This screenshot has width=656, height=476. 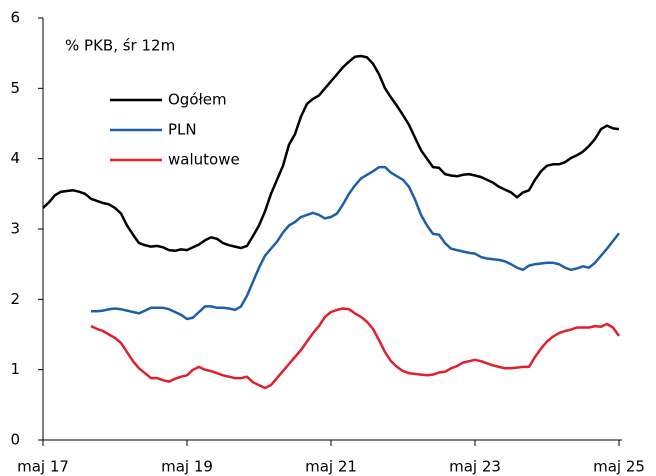 I want to click on x-tick-label: maj 17, so click(x=43, y=467).